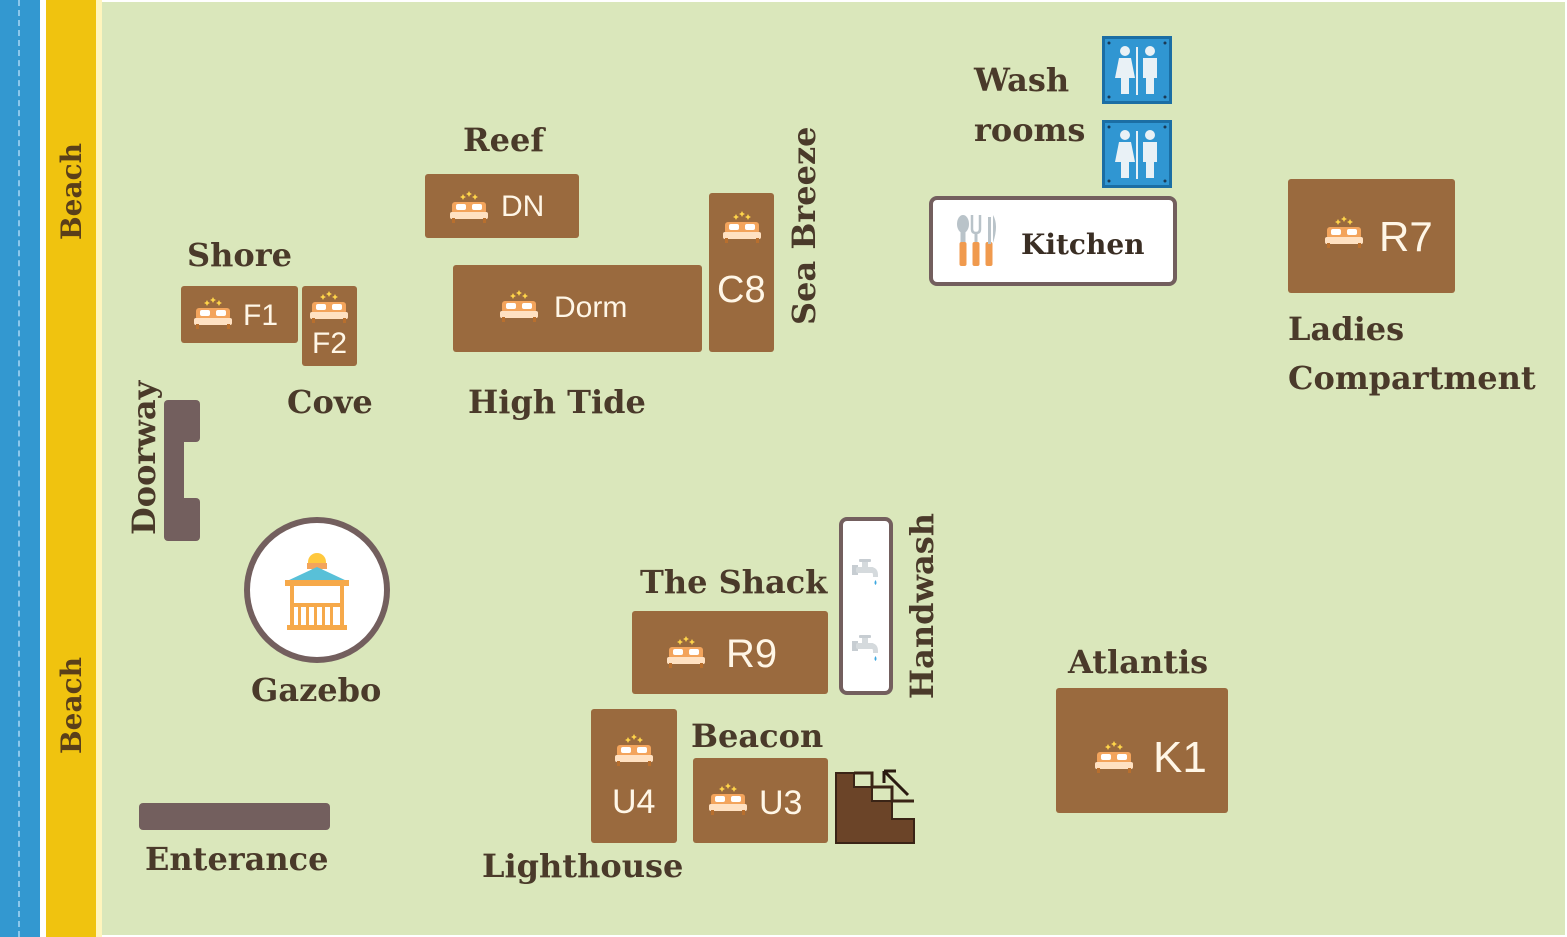 The width and height of the screenshot is (1567, 937). I want to click on room-code: DN, so click(523, 206).